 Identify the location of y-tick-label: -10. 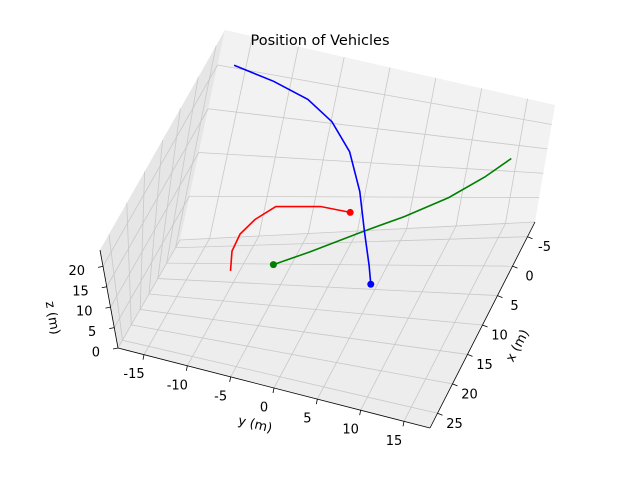
(177, 385).